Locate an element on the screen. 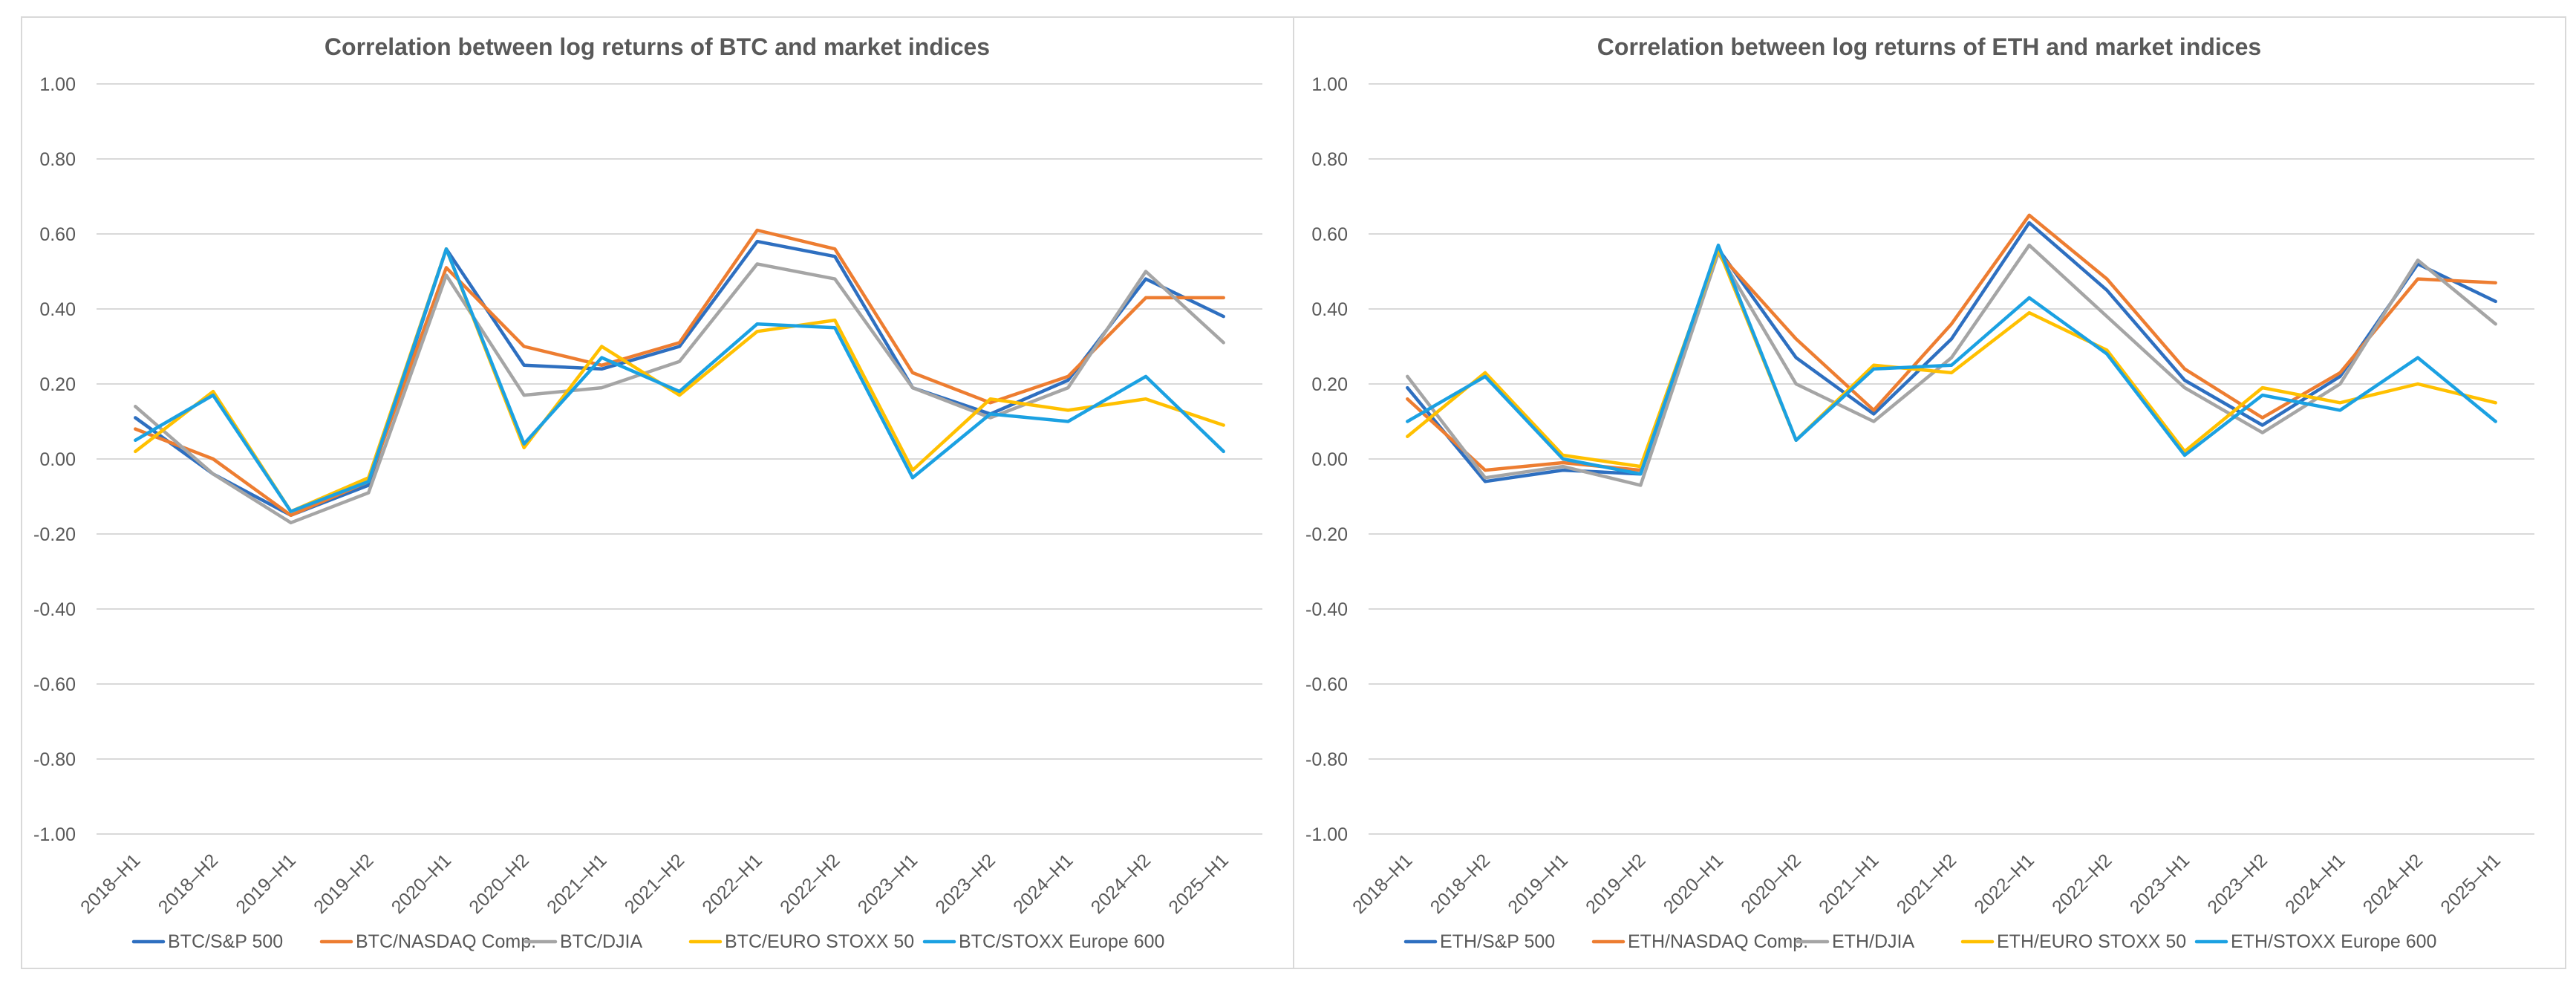 The image size is (2576, 987). btc-x-tick-label: 2022–H2 is located at coordinates (810, 884).